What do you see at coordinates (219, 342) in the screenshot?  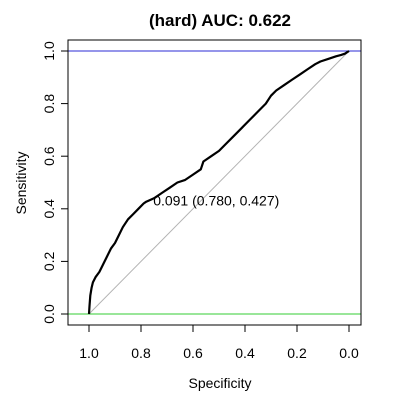 I see `x-axis: 1.0 0.8 0.6 0.4 0.2 0.0` at bounding box center [219, 342].